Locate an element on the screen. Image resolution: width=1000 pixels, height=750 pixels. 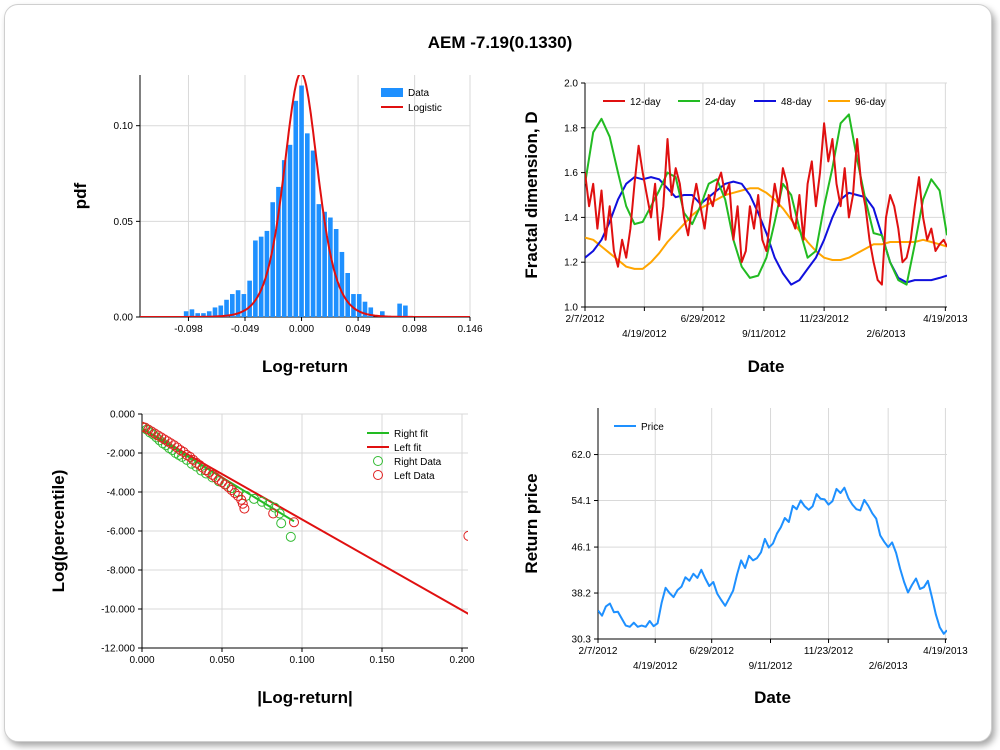
tail-plot-area is located at coordinates (305, 518).